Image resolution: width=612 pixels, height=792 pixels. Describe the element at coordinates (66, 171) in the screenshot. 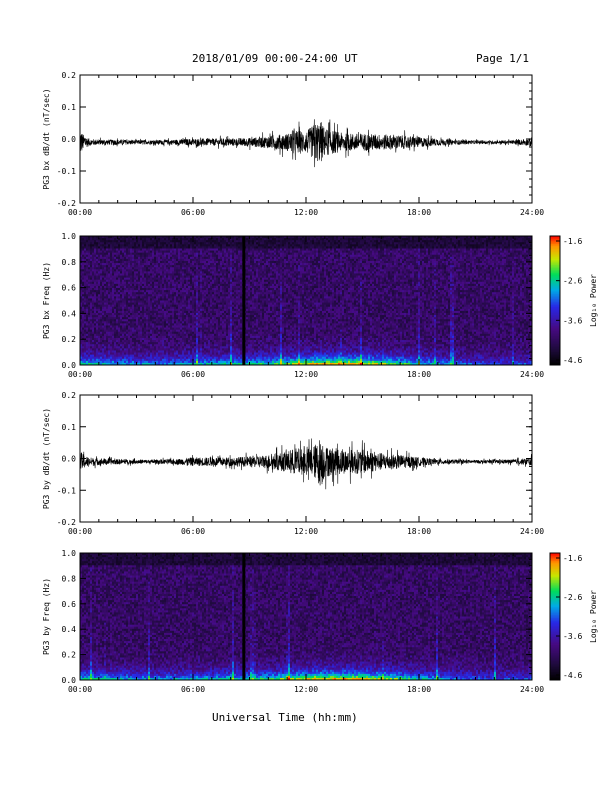

I see `y-tick-label: -0.1` at that location.